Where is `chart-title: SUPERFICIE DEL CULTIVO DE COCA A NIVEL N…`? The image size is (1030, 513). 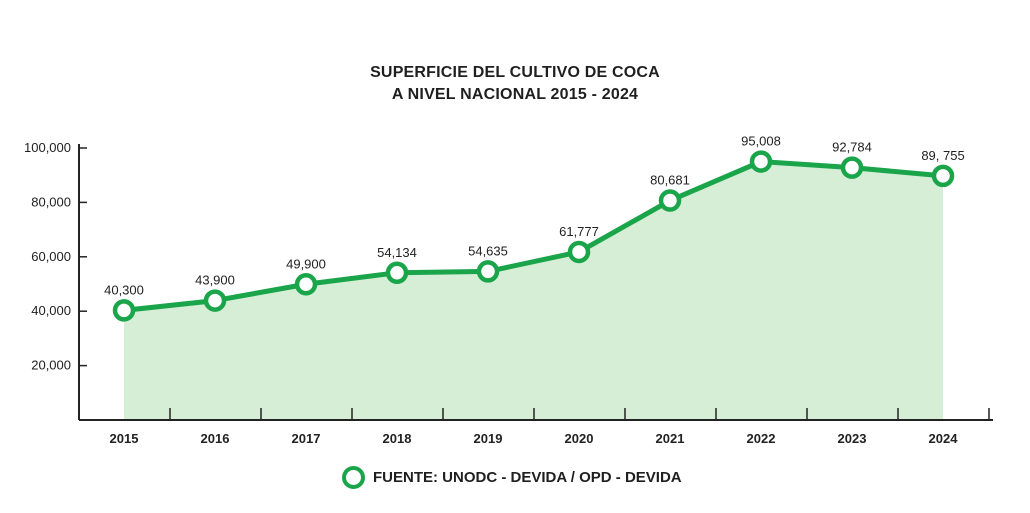 chart-title: SUPERFICIE DEL CULTIVO DE COCA A NIVEL N… is located at coordinates (515, 84).